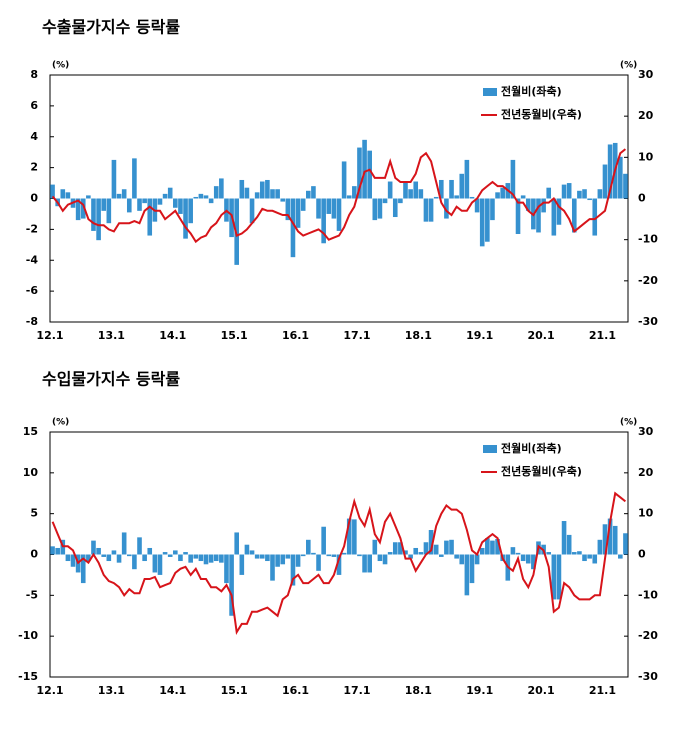 This screenshot has width=700, height=736. Describe the element at coordinates (648, 635) in the screenshot. I see `y2-tick-label: -20` at that location.